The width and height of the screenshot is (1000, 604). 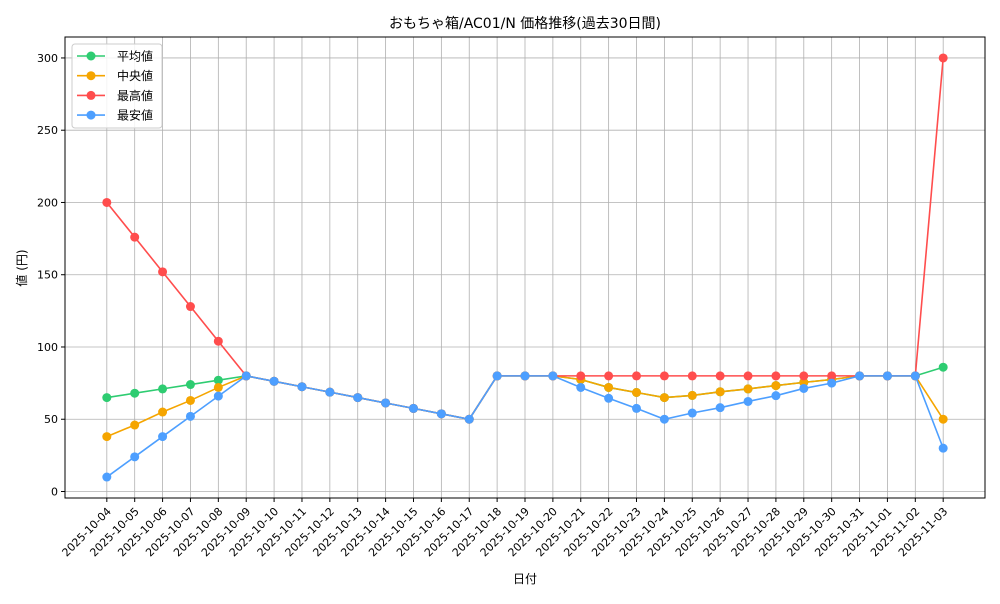 What do you see at coordinates (47, 347) in the screenshot?
I see `y-tick-label: 100` at bounding box center [47, 347].